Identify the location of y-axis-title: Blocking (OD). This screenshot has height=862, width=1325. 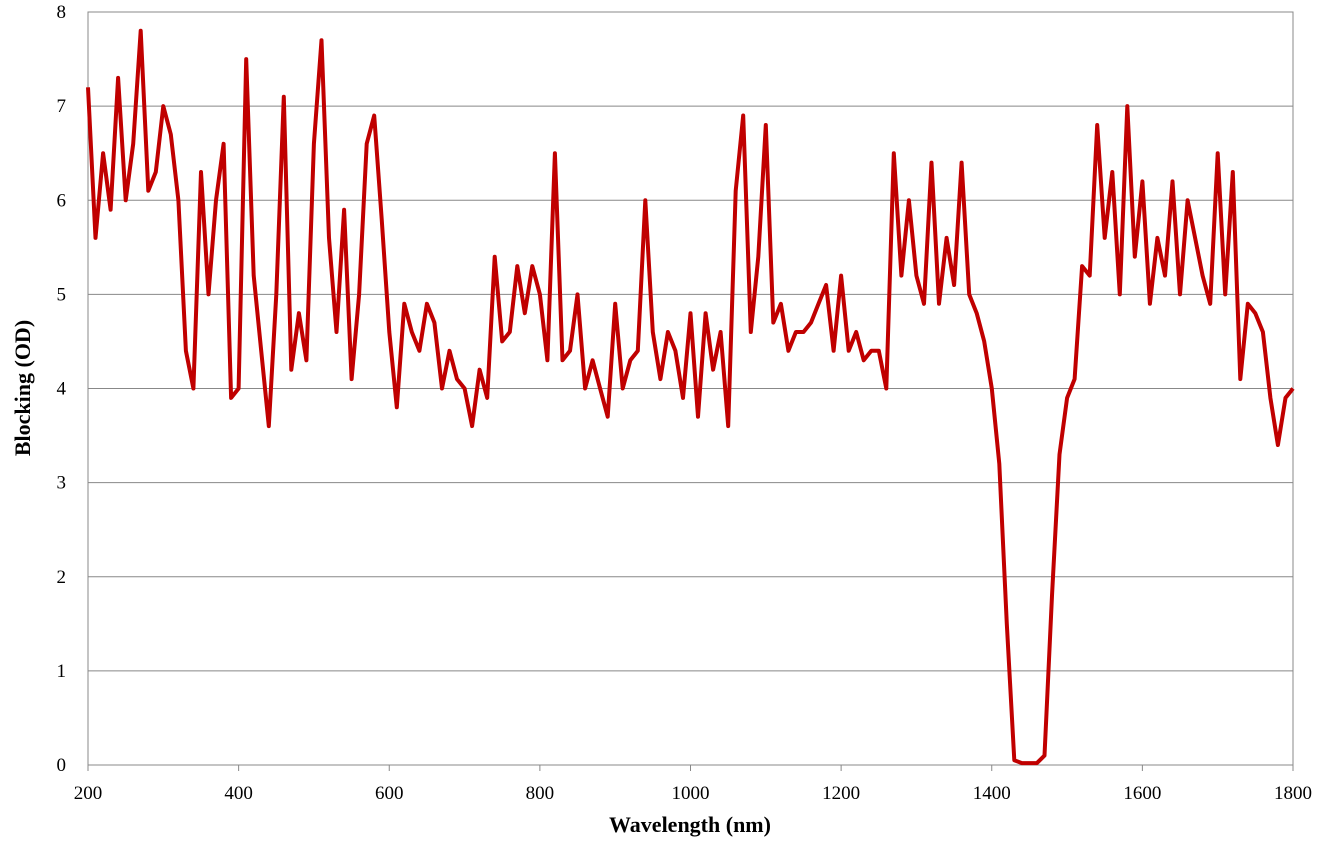
(22, 388).